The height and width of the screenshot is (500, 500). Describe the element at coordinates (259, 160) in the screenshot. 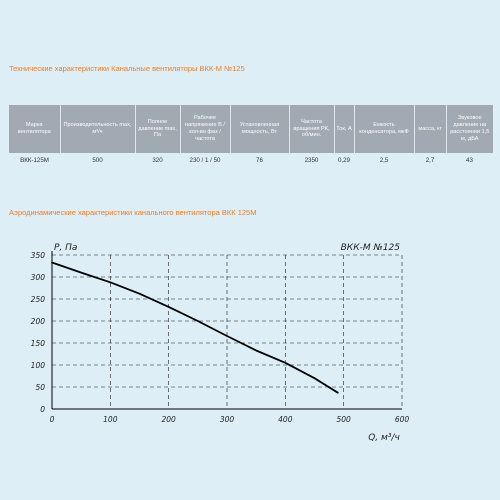

I see `table-cell: 76` at that location.